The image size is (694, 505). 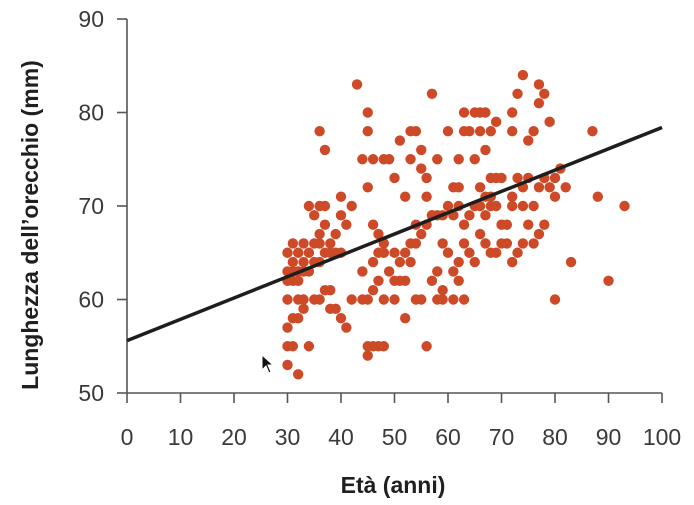 I want to click on x-tick-label: 0, so click(x=127, y=437).